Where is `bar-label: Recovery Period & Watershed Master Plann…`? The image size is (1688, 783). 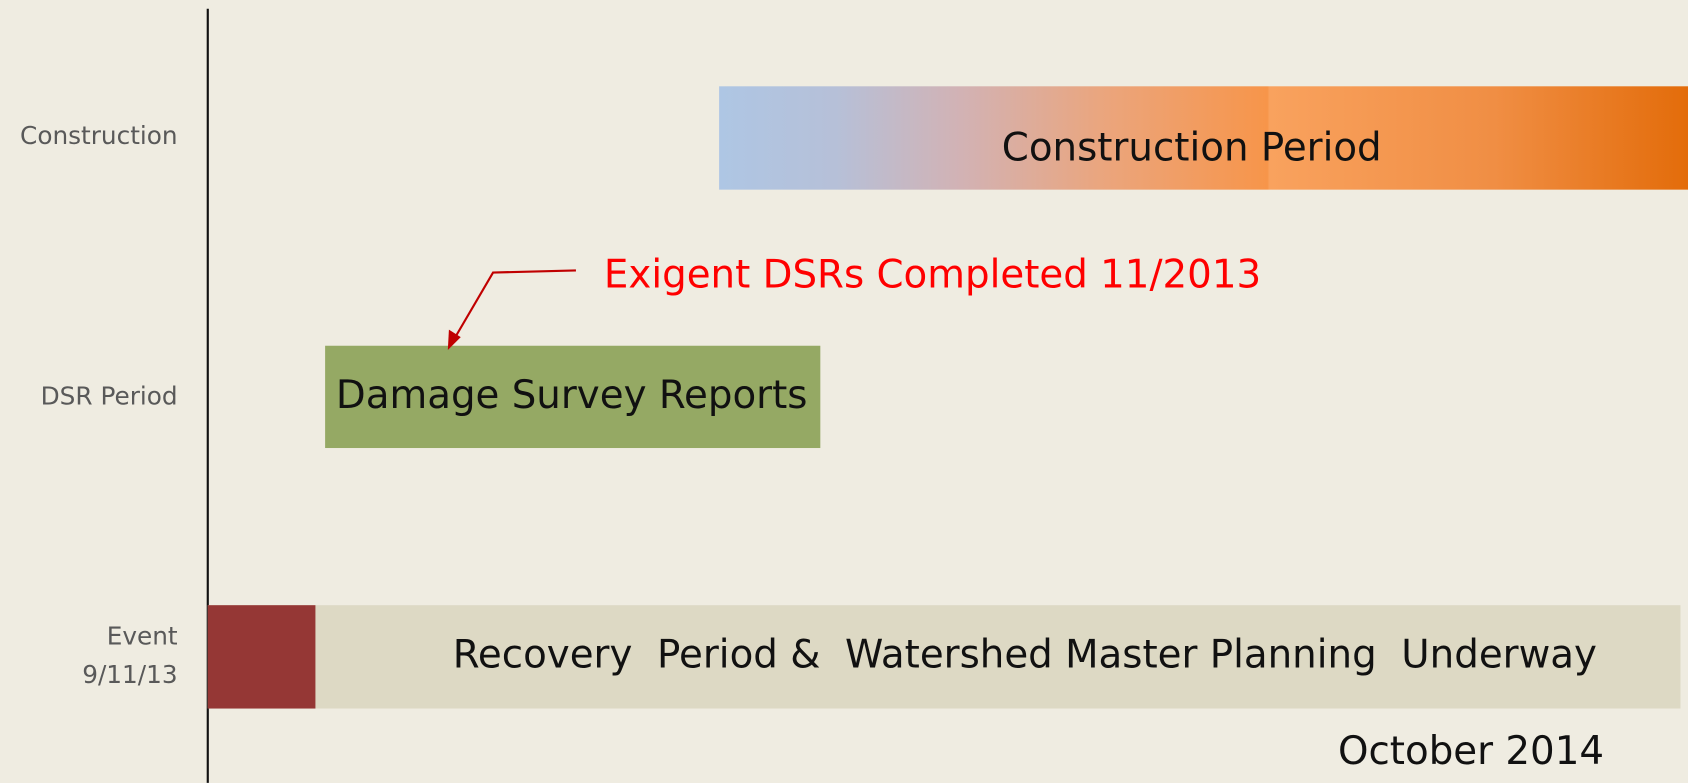
bar-label: Recovery Period & Watershed Master Plann… is located at coordinates (1025, 654).